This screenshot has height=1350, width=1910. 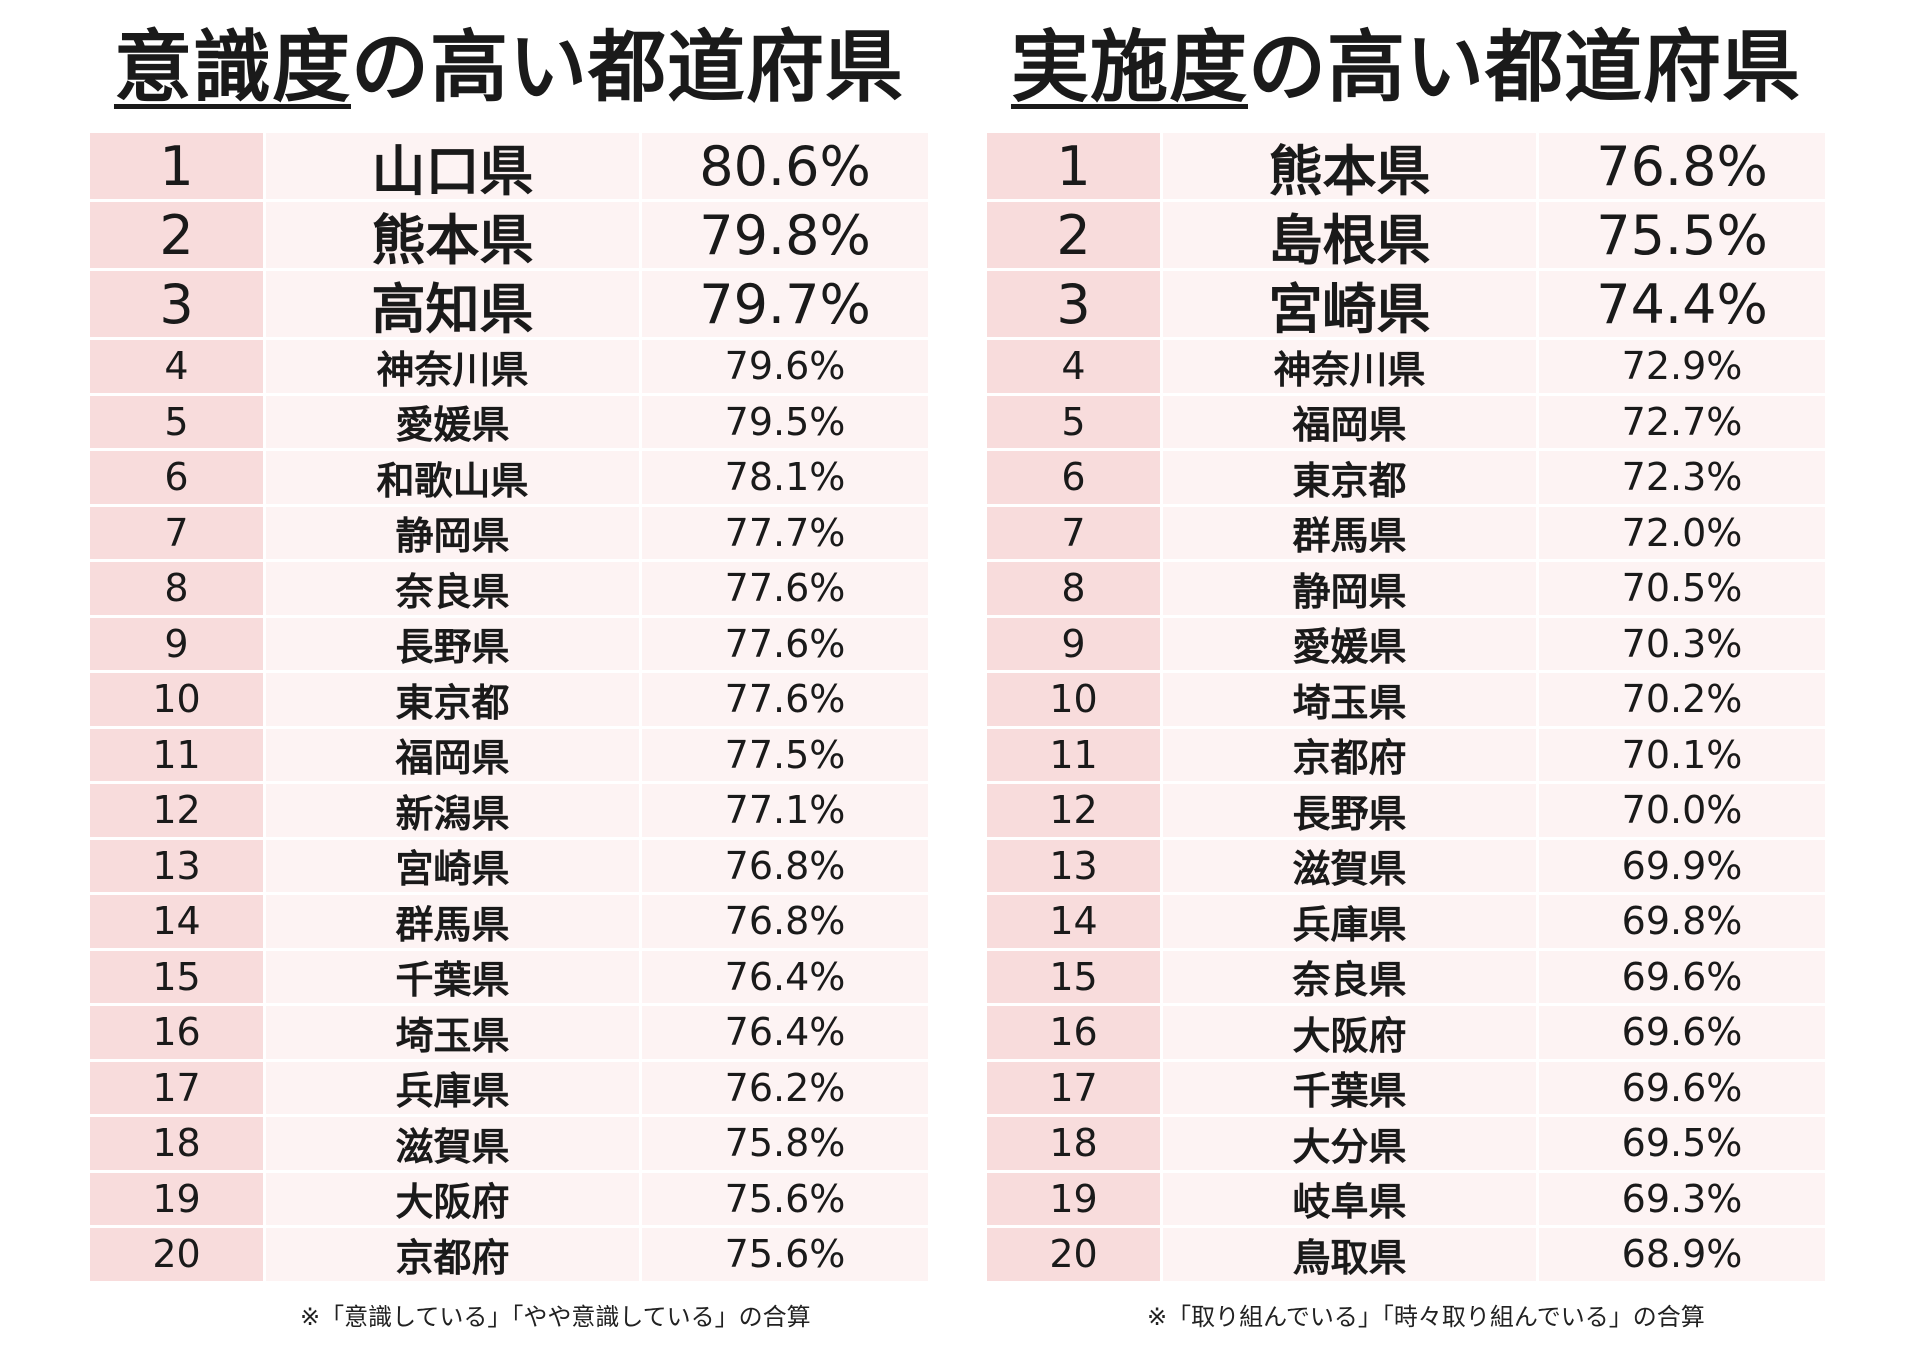 I want to click on prefecture-cell: 神奈川県, so click(x=454, y=368).